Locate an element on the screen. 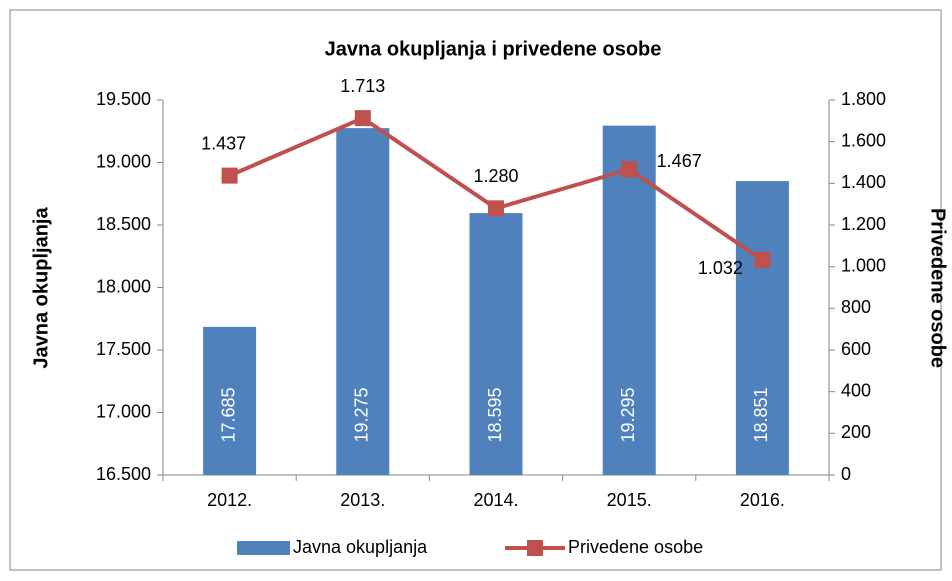  y-tick-label: 17.500 is located at coordinates (123, 349).